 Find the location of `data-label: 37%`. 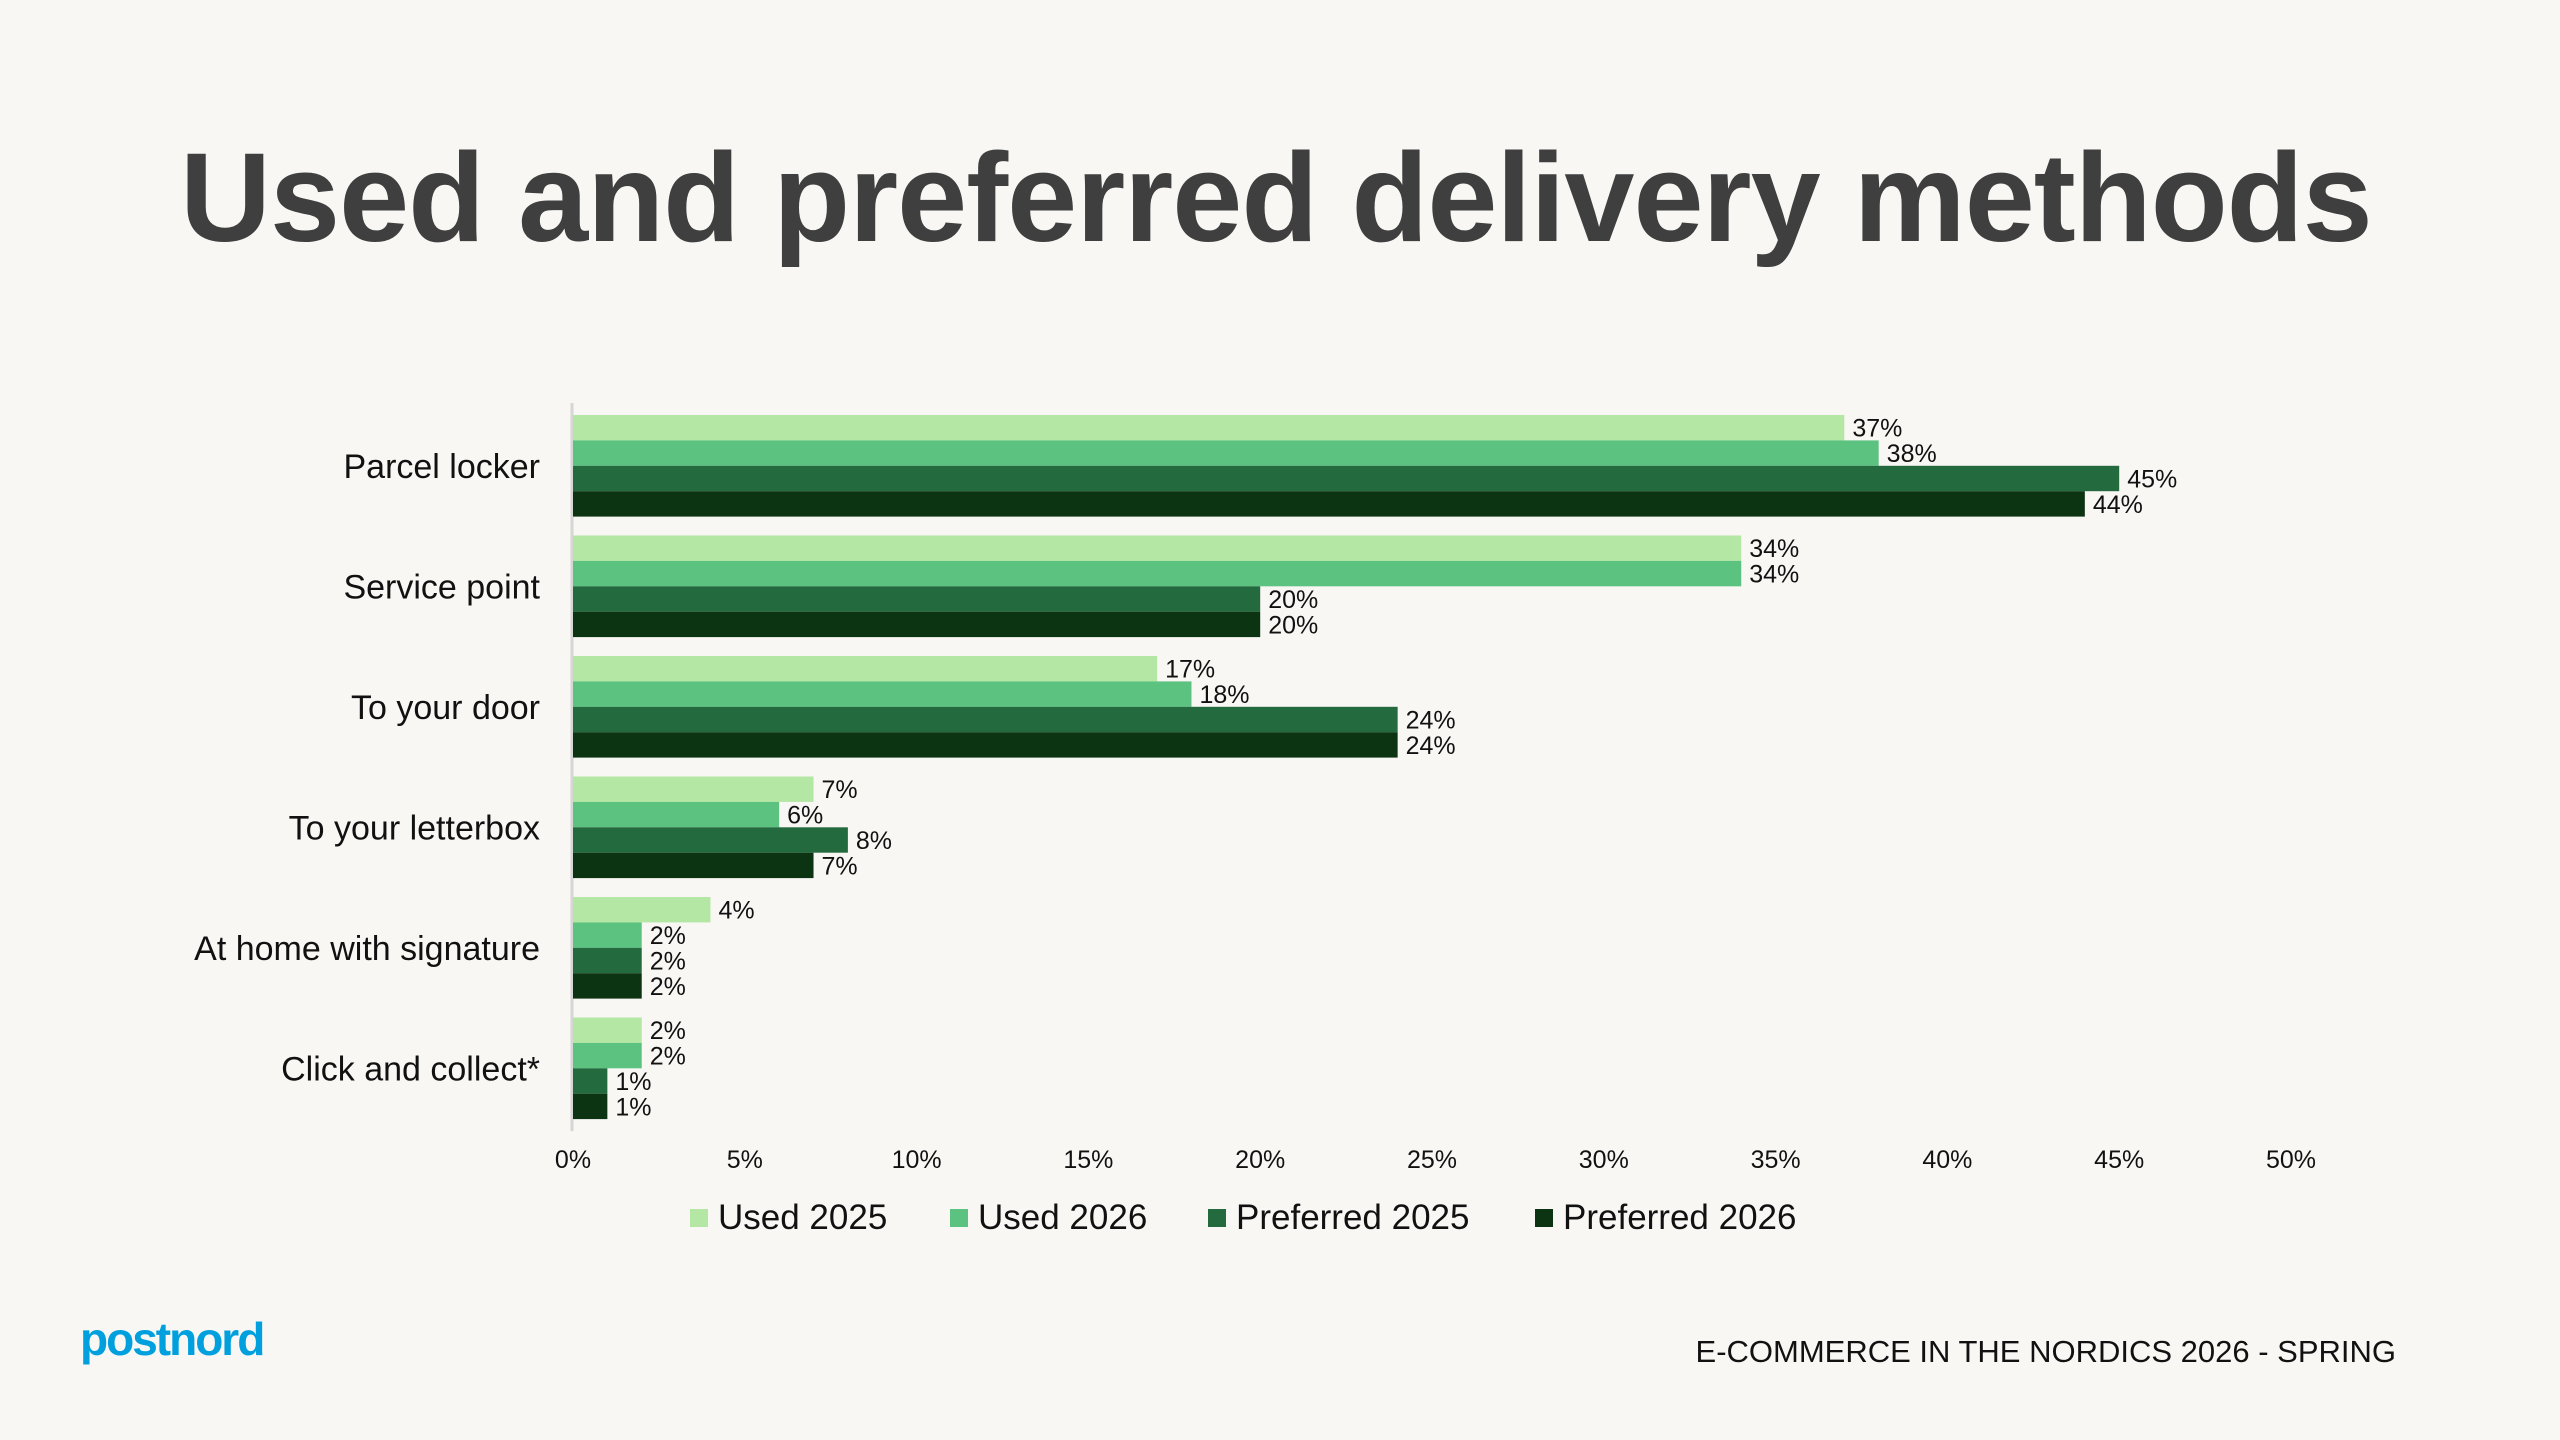

data-label: 37% is located at coordinates (1877, 429).